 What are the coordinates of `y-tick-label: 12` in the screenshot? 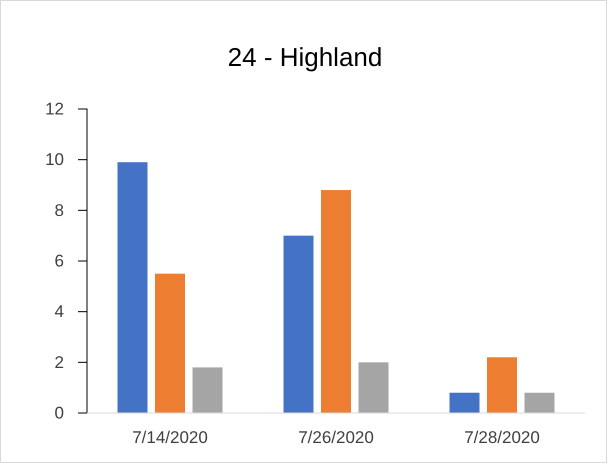 It's located at (54, 108).